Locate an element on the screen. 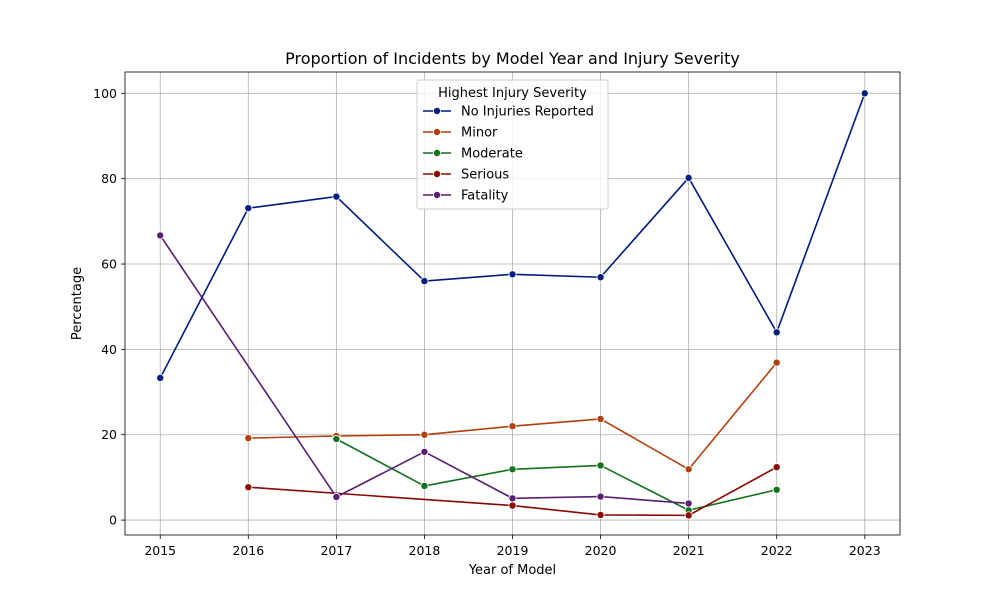  y-tick-label: 40 is located at coordinates (109, 349).